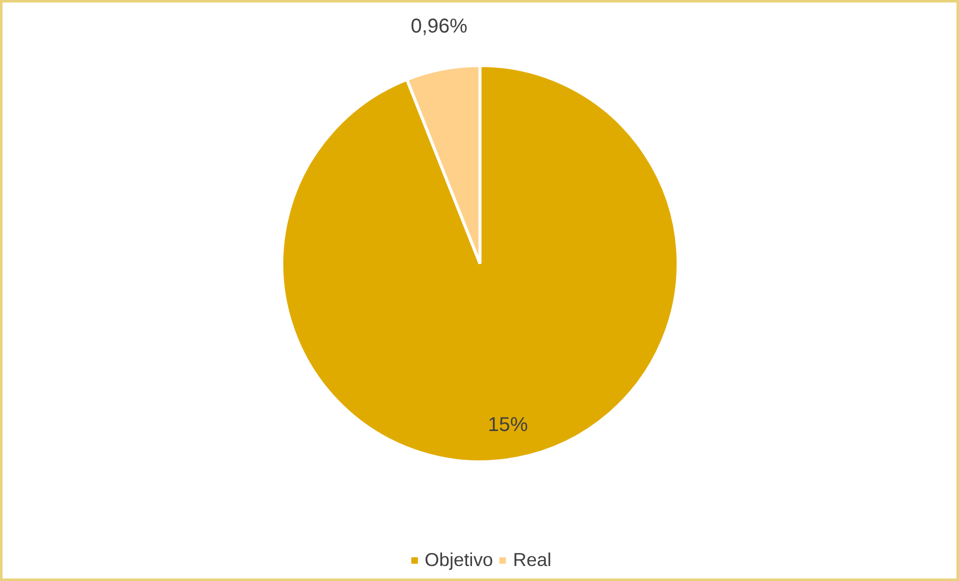 The image size is (959, 581). Describe the element at coordinates (459, 560) in the screenshot. I see `legend-label: Objetivo` at that location.